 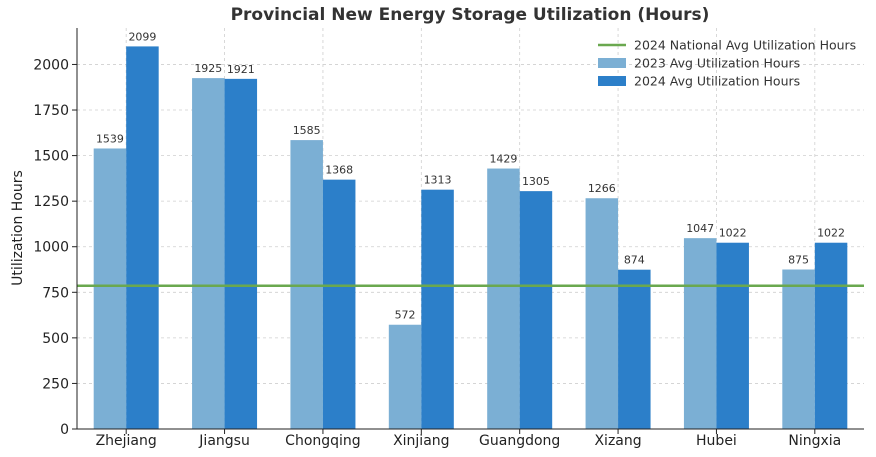 What do you see at coordinates (55, 339) in the screenshot?
I see `y-tick-label: 500` at bounding box center [55, 339].